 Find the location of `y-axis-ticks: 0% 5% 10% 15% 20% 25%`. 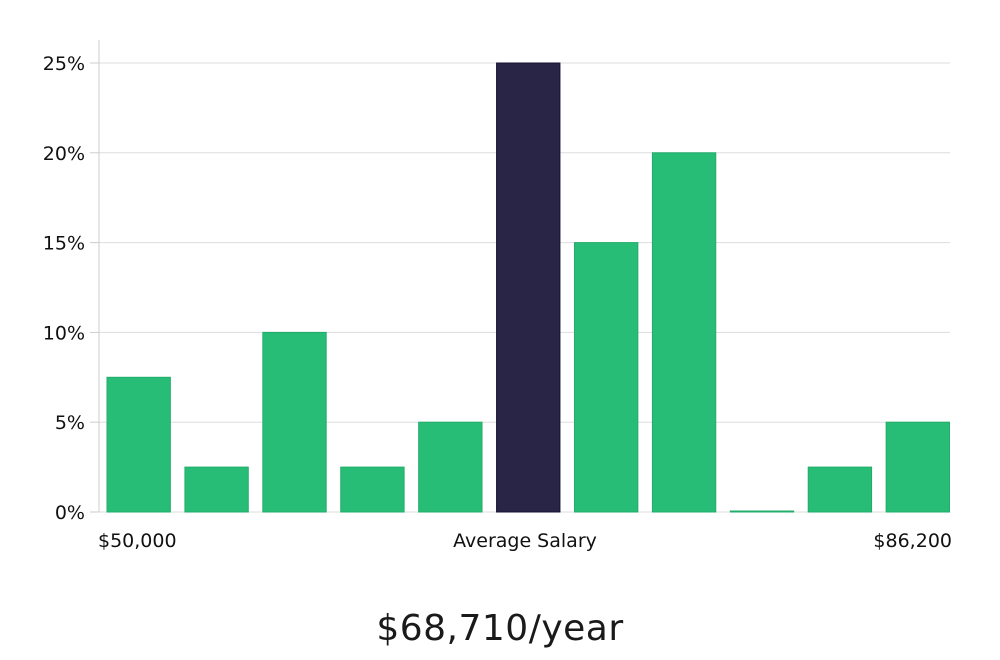

y-axis-ticks: 0% 5% 10% 15% 20% 25% is located at coordinates (71, 288).